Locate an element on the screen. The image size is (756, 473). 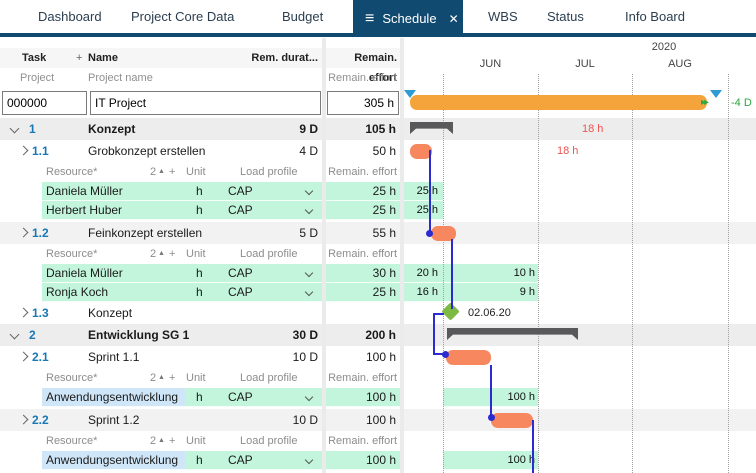
resource-name-cell: Ronja Koch is located at coordinates (113, 292).